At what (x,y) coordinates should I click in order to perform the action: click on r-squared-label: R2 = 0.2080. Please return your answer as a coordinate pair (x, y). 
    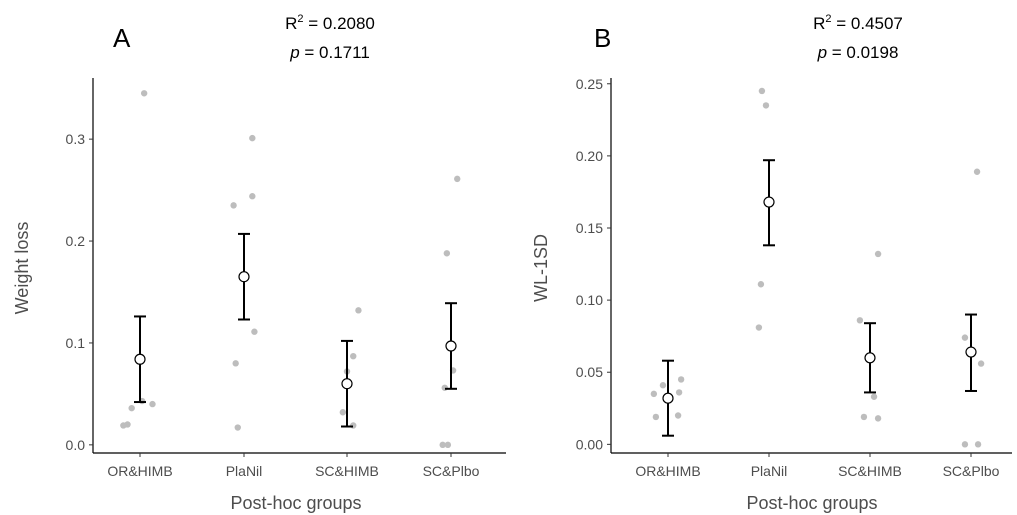
    Looking at the image, I should click on (330, 23).